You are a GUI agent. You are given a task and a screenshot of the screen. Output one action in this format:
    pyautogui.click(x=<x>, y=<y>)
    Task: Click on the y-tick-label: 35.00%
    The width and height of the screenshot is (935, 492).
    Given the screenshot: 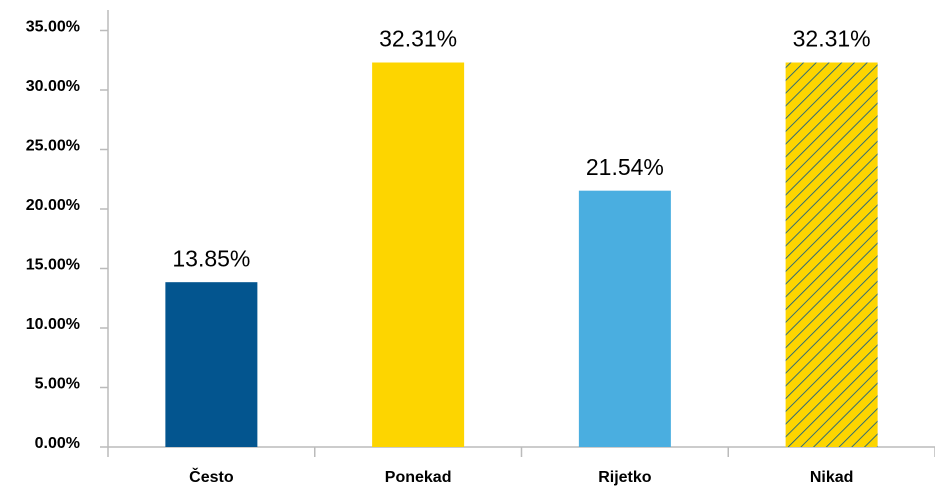 What is the action you would take?
    pyautogui.click(x=53, y=27)
    